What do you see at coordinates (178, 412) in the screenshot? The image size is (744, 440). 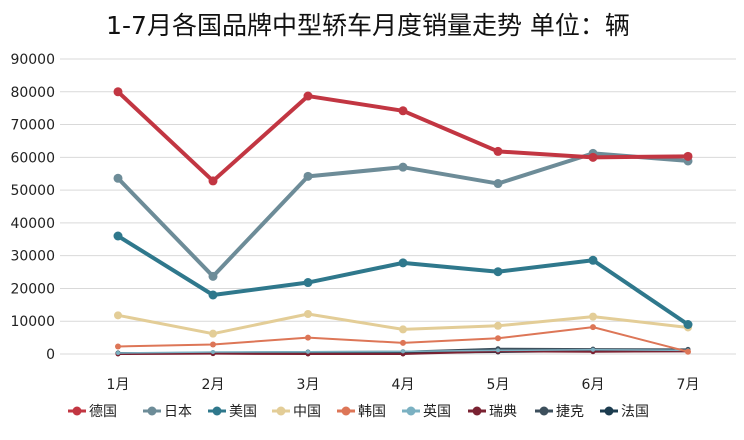 I see `legend-label: 日本` at bounding box center [178, 412].